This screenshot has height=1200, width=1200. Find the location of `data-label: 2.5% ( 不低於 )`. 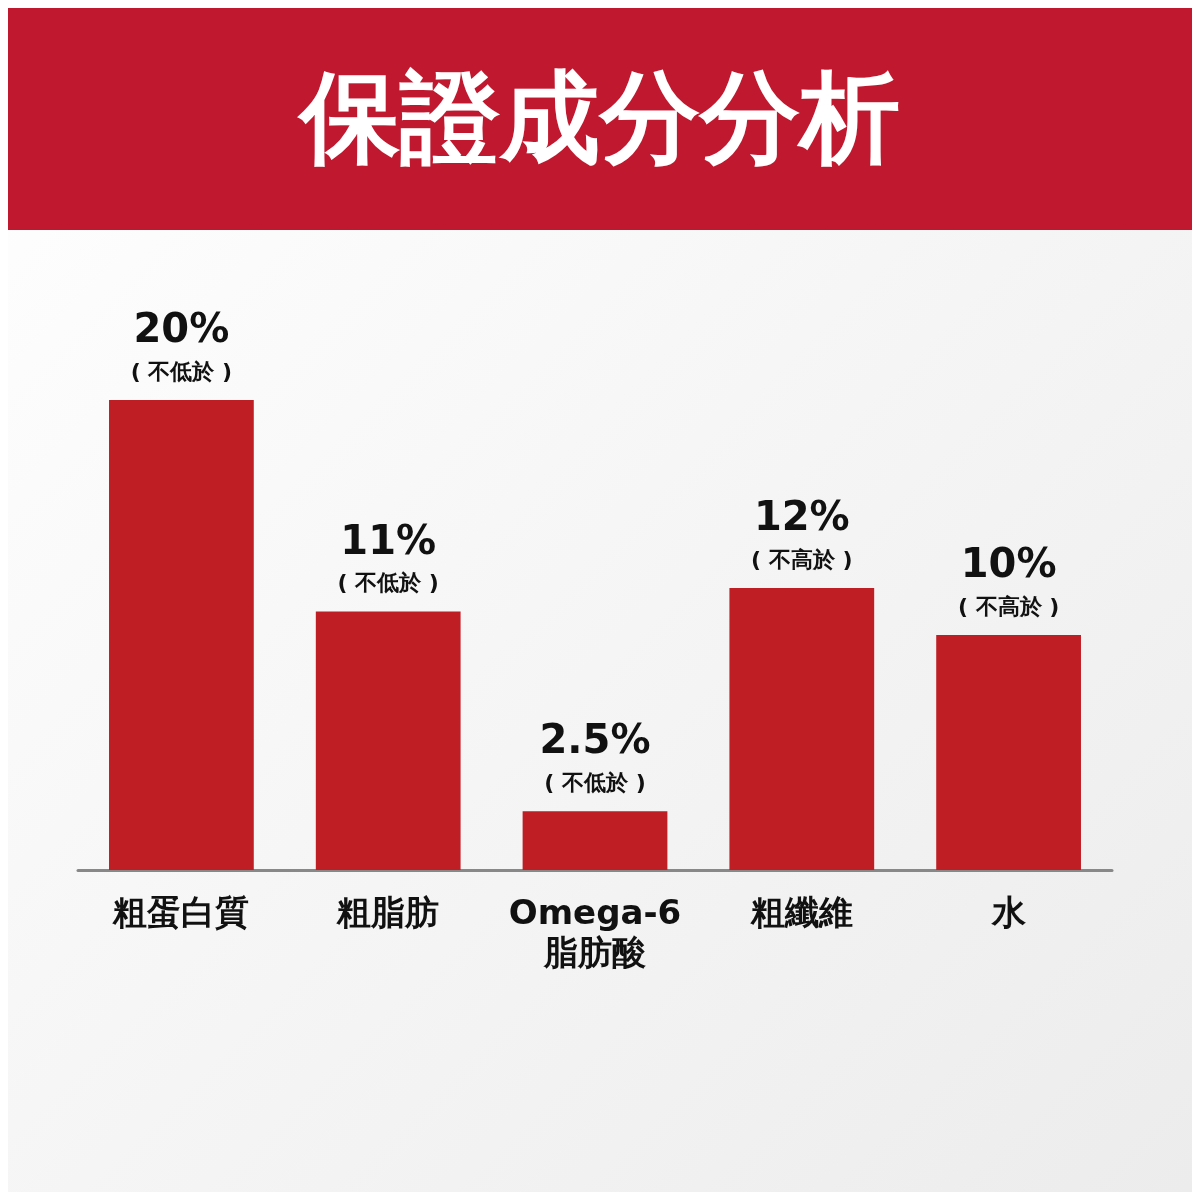

data-label: 2.5% ( 不低於 ) is located at coordinates (595, 755).